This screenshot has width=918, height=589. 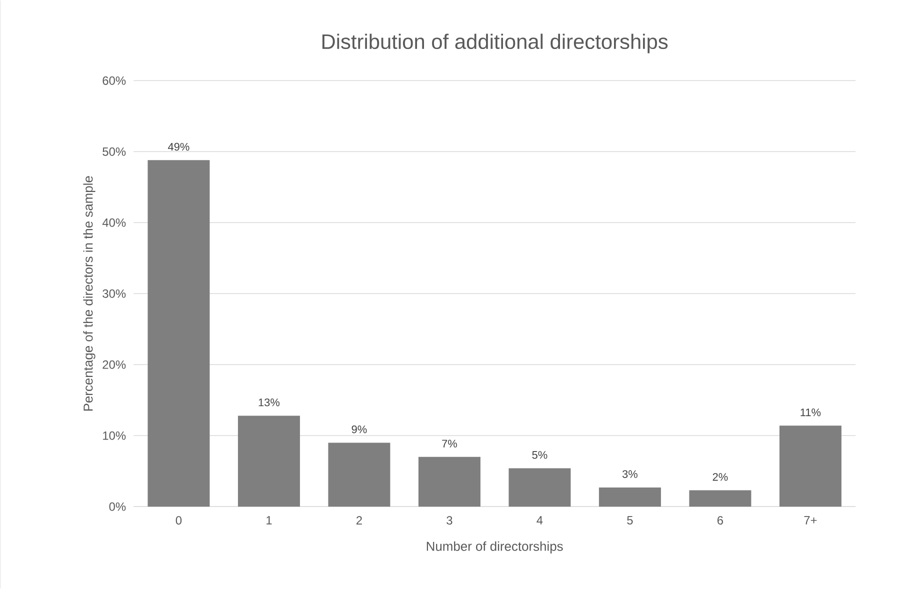 I want to click on y-tick-label: 50%, so click(x=114, y=151).